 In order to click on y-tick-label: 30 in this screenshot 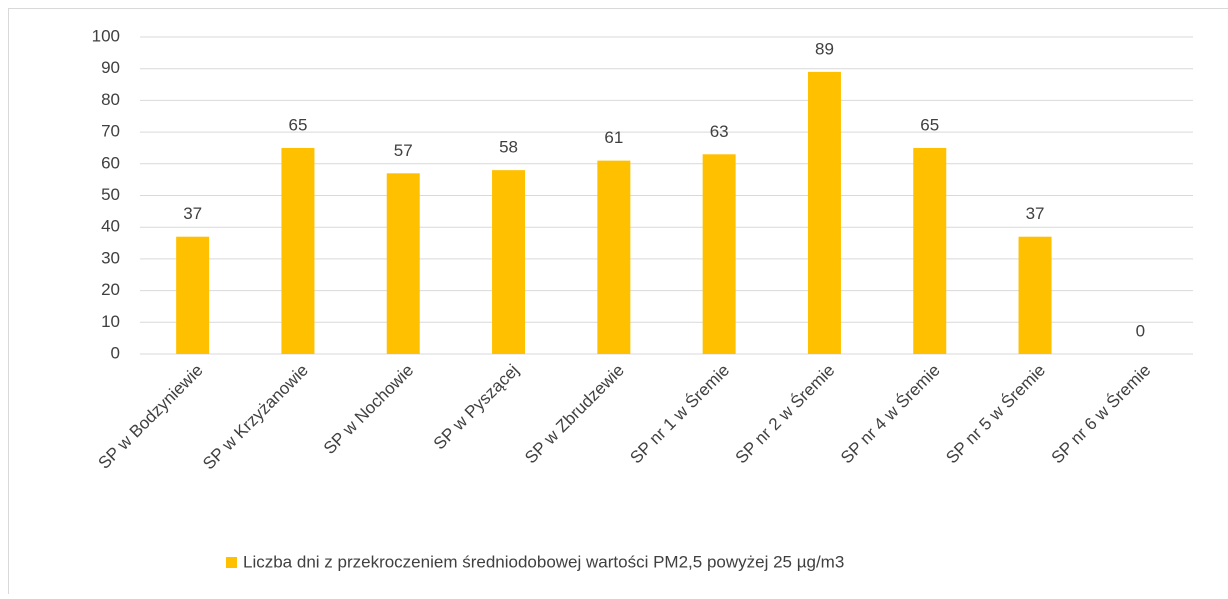, I will do `click(110, 257)`.